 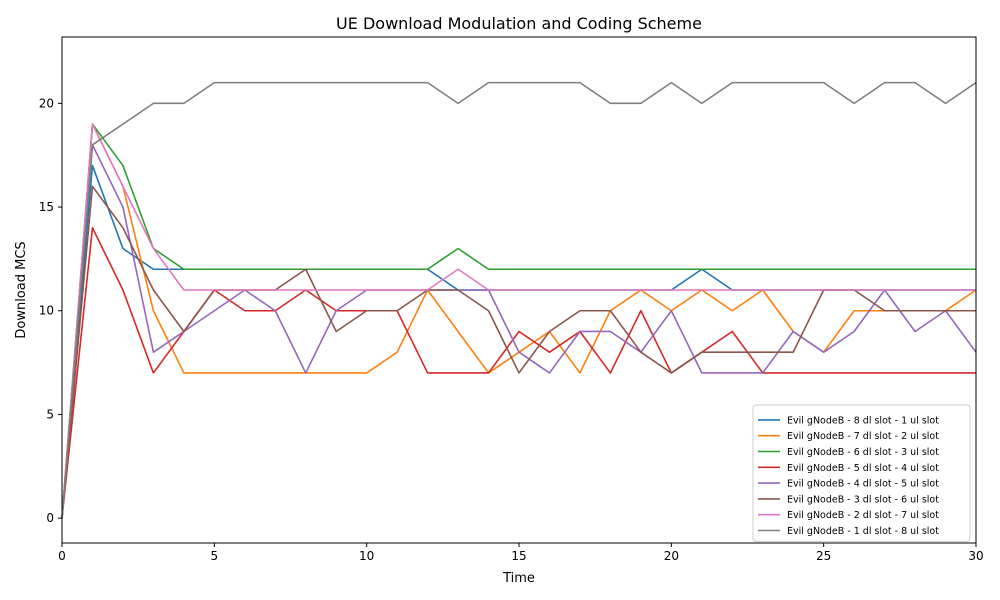 I want to click on y-tick-label: 20, so click(x=46, y=103).